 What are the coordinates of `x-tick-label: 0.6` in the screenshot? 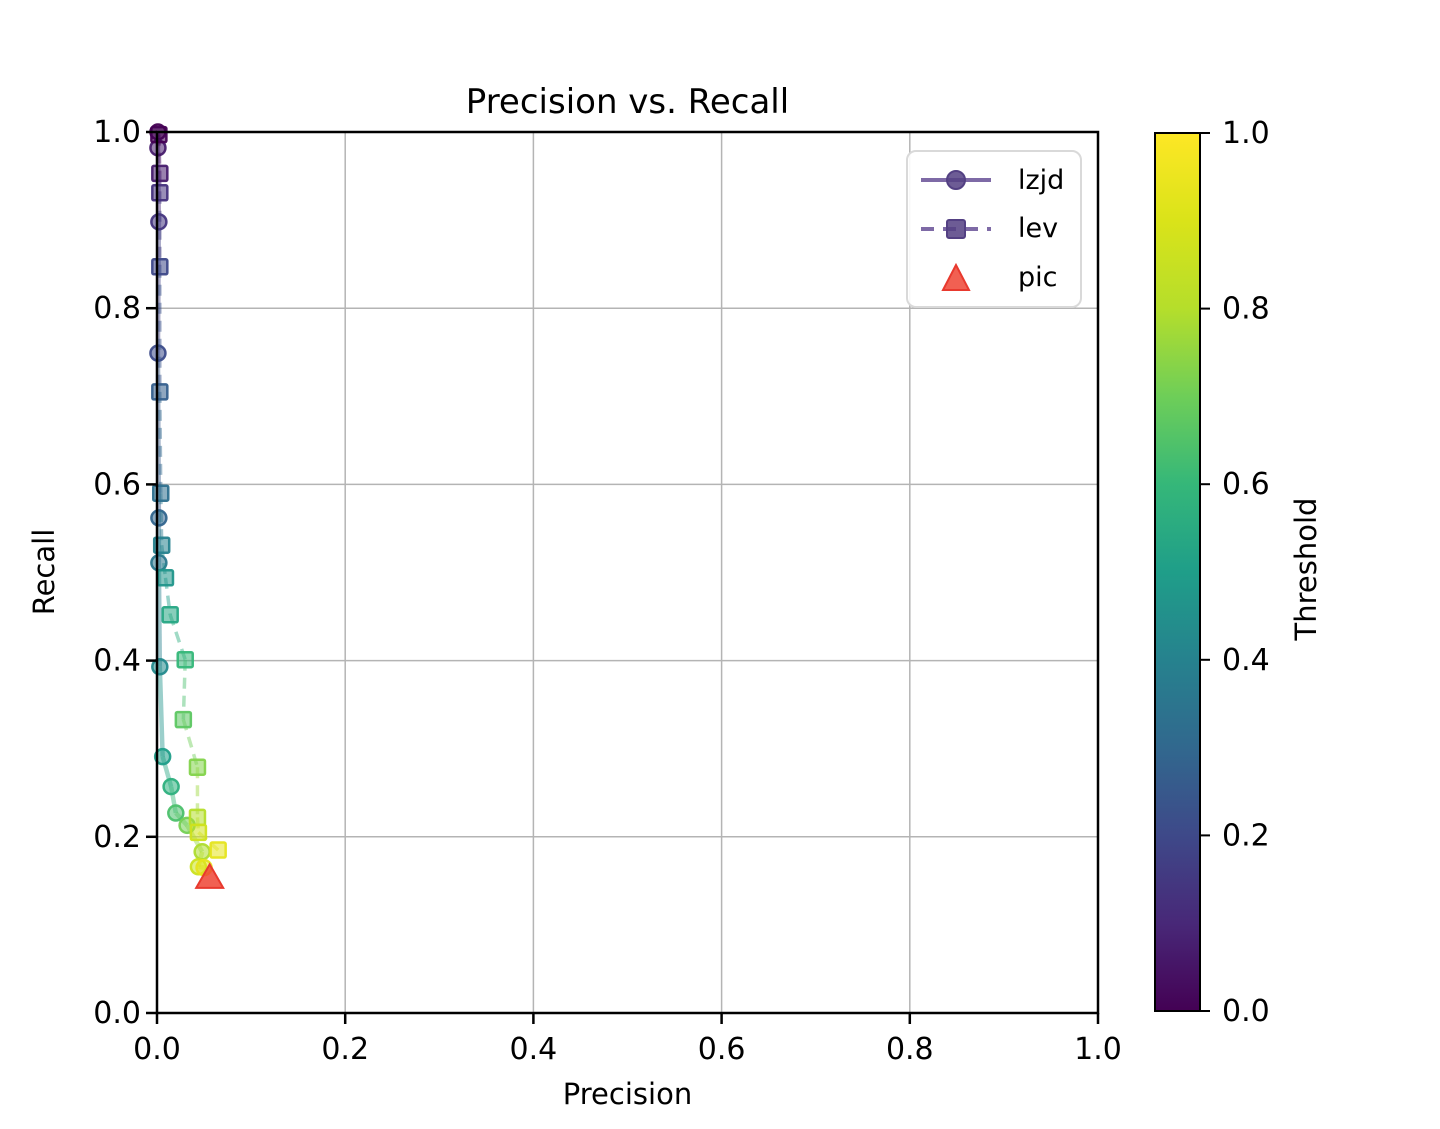 It's located at (722, 1049).